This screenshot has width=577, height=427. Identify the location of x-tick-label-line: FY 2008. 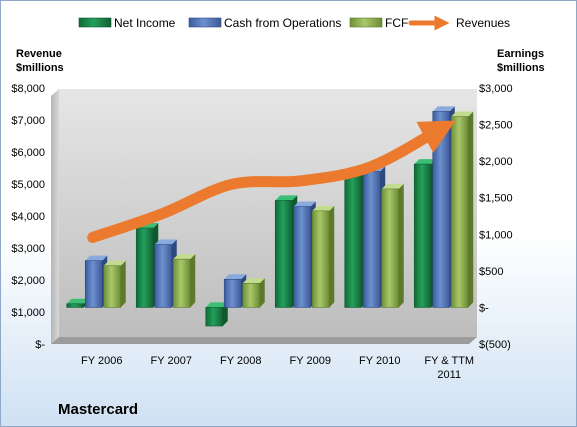
(240, 361).